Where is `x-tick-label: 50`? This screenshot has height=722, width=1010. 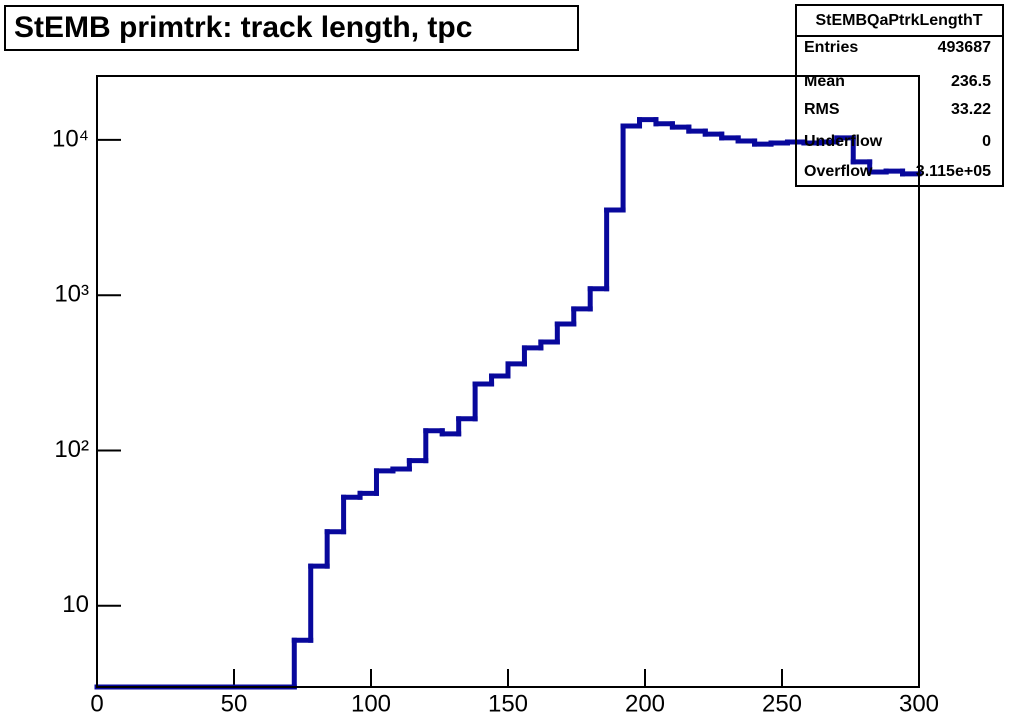
x-tick-label: 50 is located at coordinates (234, 703).